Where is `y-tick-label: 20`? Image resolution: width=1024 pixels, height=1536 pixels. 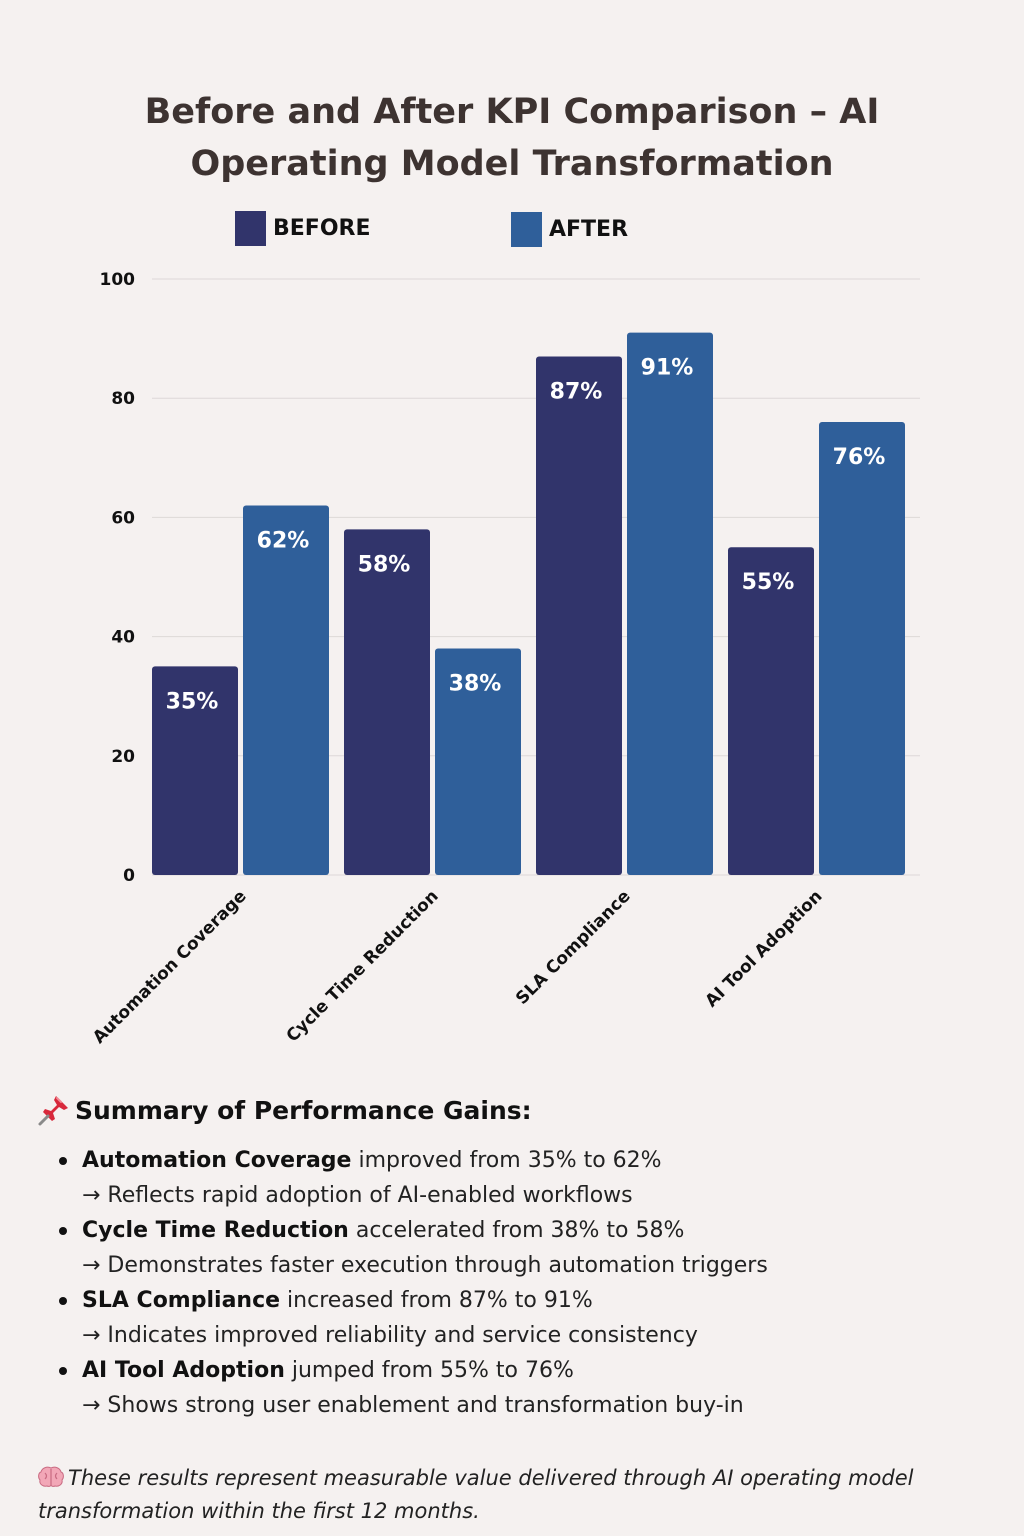
y-tick-label: 20 is located at coordinates (123, 757).